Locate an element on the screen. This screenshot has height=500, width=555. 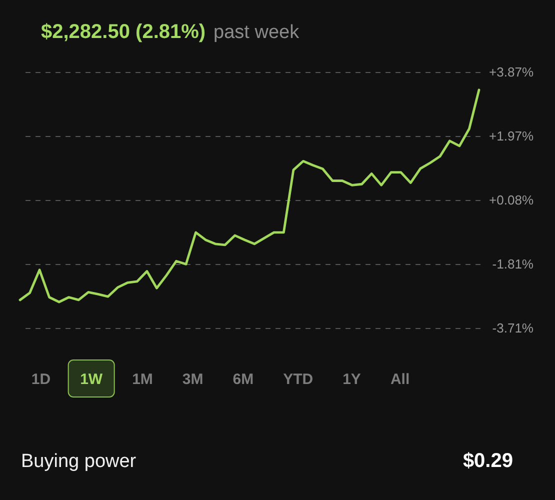
chart-subtitle: past week is located at coordinates (257, 32).